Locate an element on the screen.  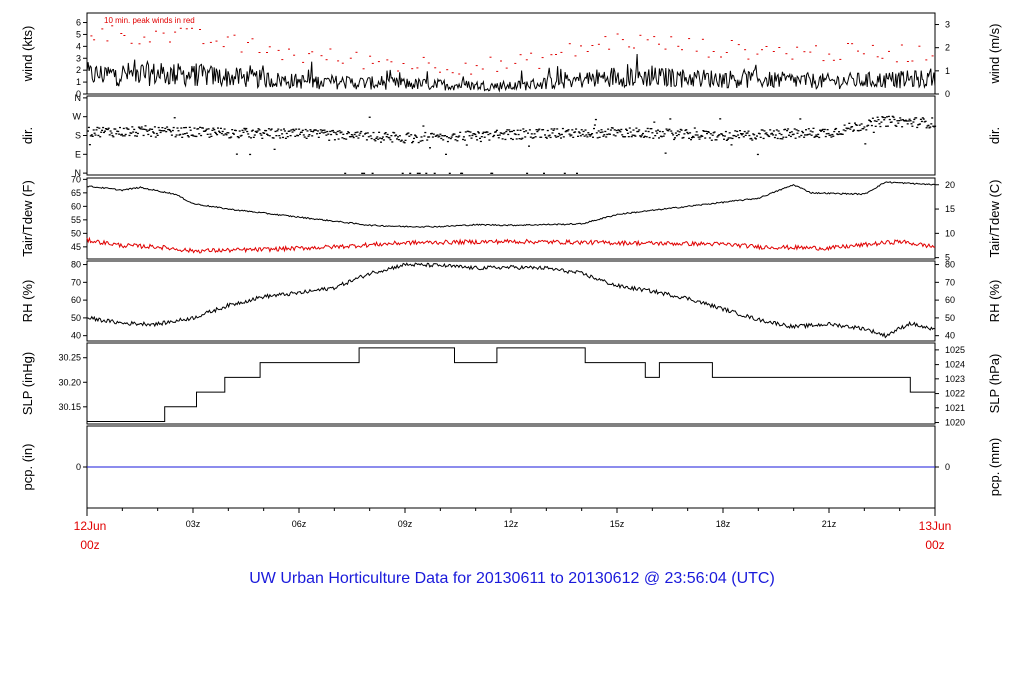
air-temperature-line is located at coordinates (511, 204).